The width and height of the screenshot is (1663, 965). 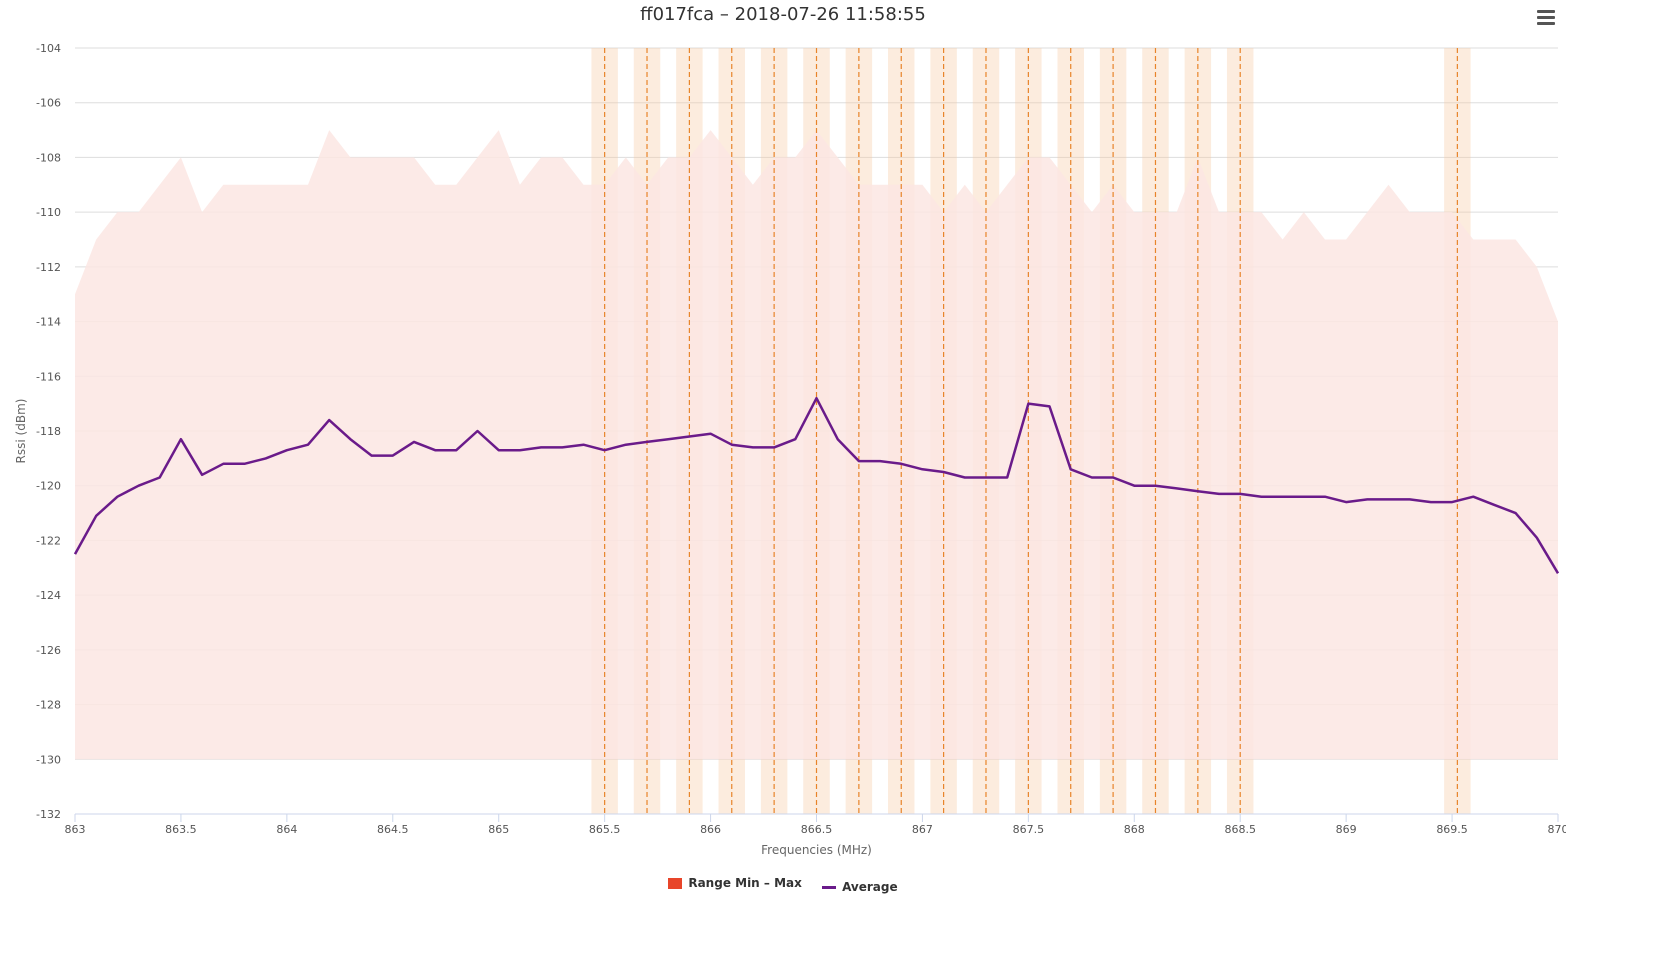 I want to click on legend-label-range: Range Min – Max, so click(x=745, y=883).